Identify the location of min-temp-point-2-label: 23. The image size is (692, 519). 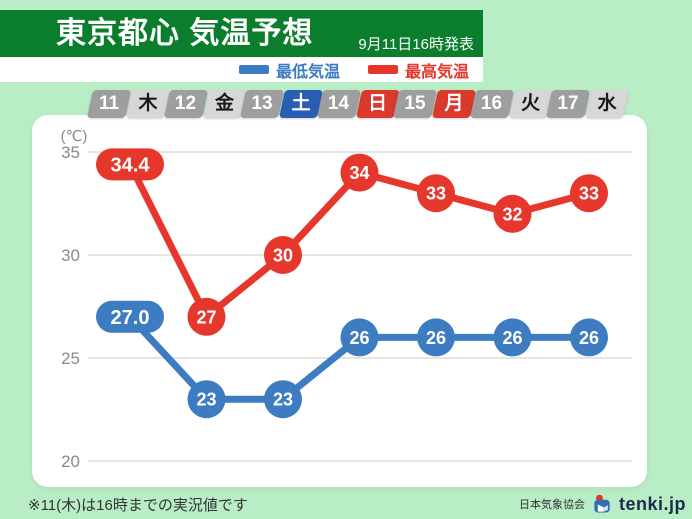
(283, 400).